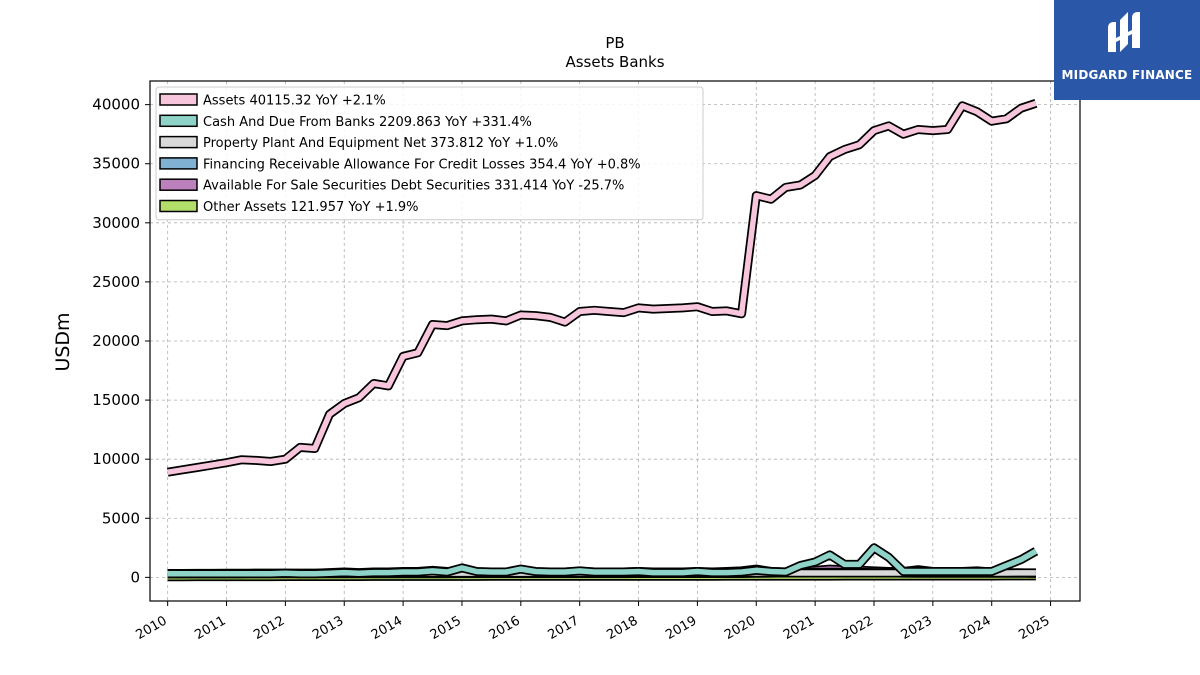  I want to click on y-tick-label: 20000, so click(116, 341).